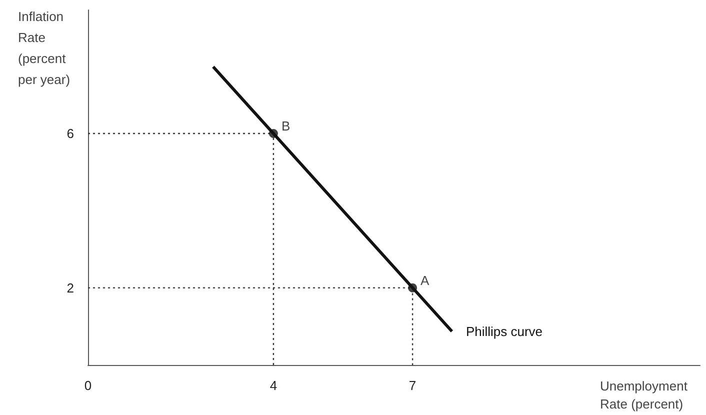 The height and width of the screenshot is (415, 706). Describe the element at coordinates (425, 280) in the screenshot. I see `annotation: A` at that location.